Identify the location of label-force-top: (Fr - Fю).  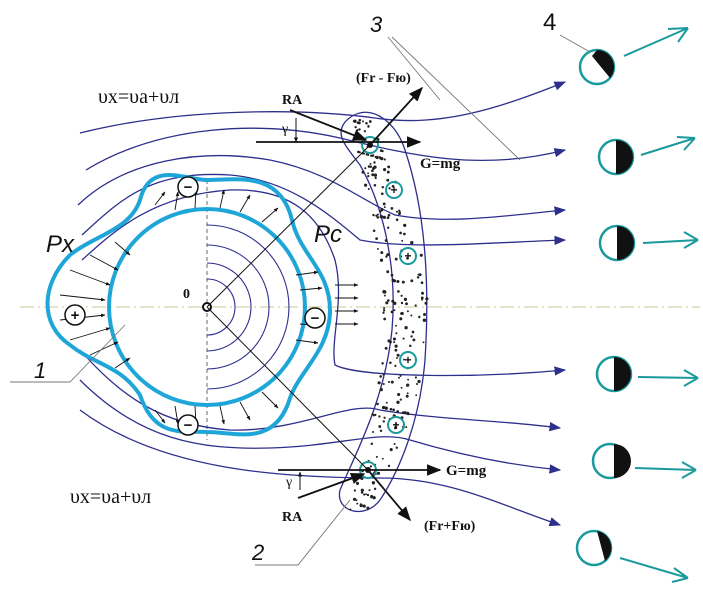
(383, 78).